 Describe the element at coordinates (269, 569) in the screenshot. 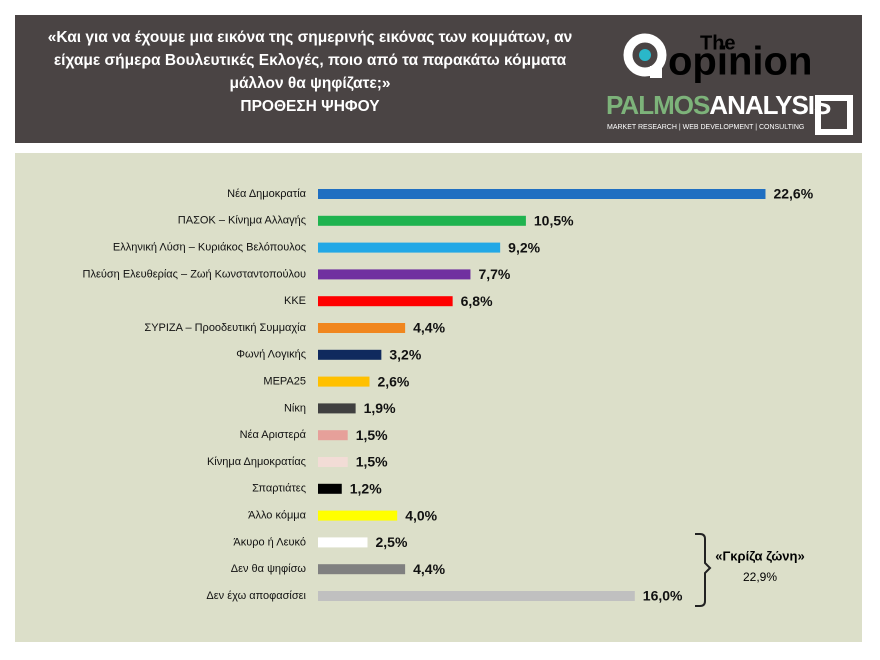

I see `category-label: Δεν θα ψηφίσω` at that location.